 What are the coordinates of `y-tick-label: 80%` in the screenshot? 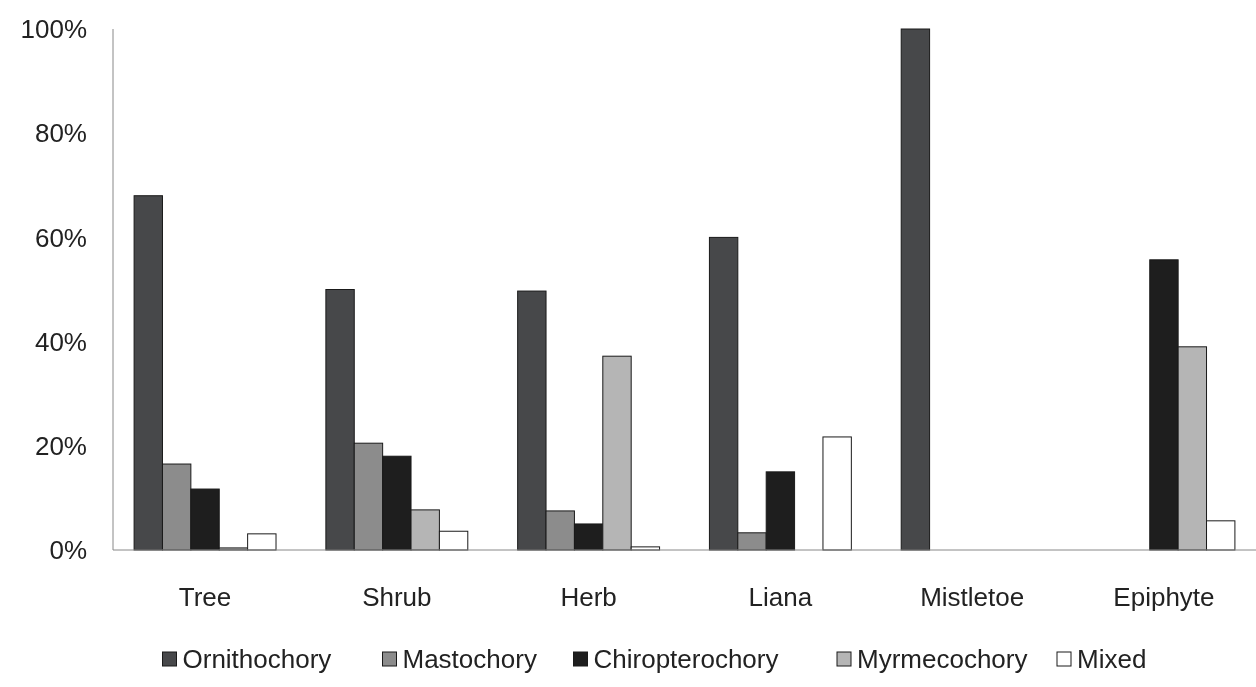 It's located at (60, 133).